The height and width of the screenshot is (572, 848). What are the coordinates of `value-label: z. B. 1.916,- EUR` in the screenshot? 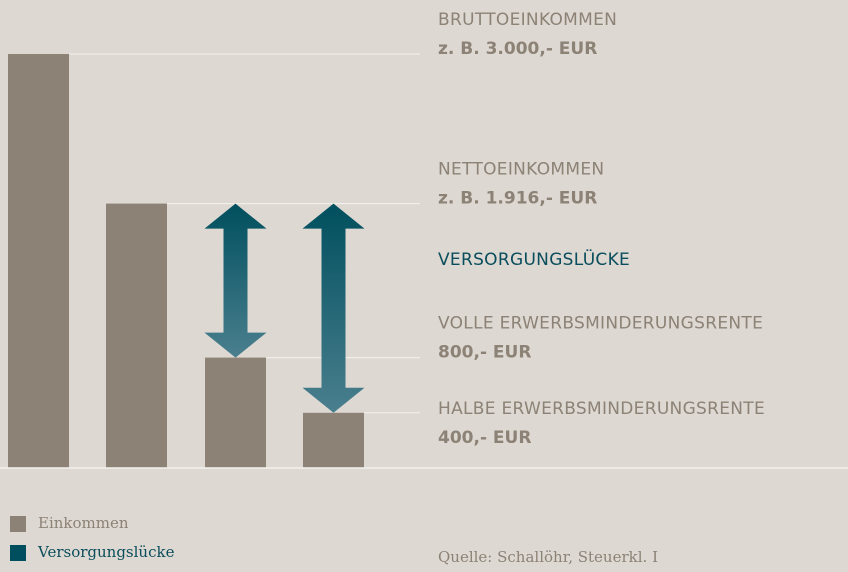 It's located at (517, 199).